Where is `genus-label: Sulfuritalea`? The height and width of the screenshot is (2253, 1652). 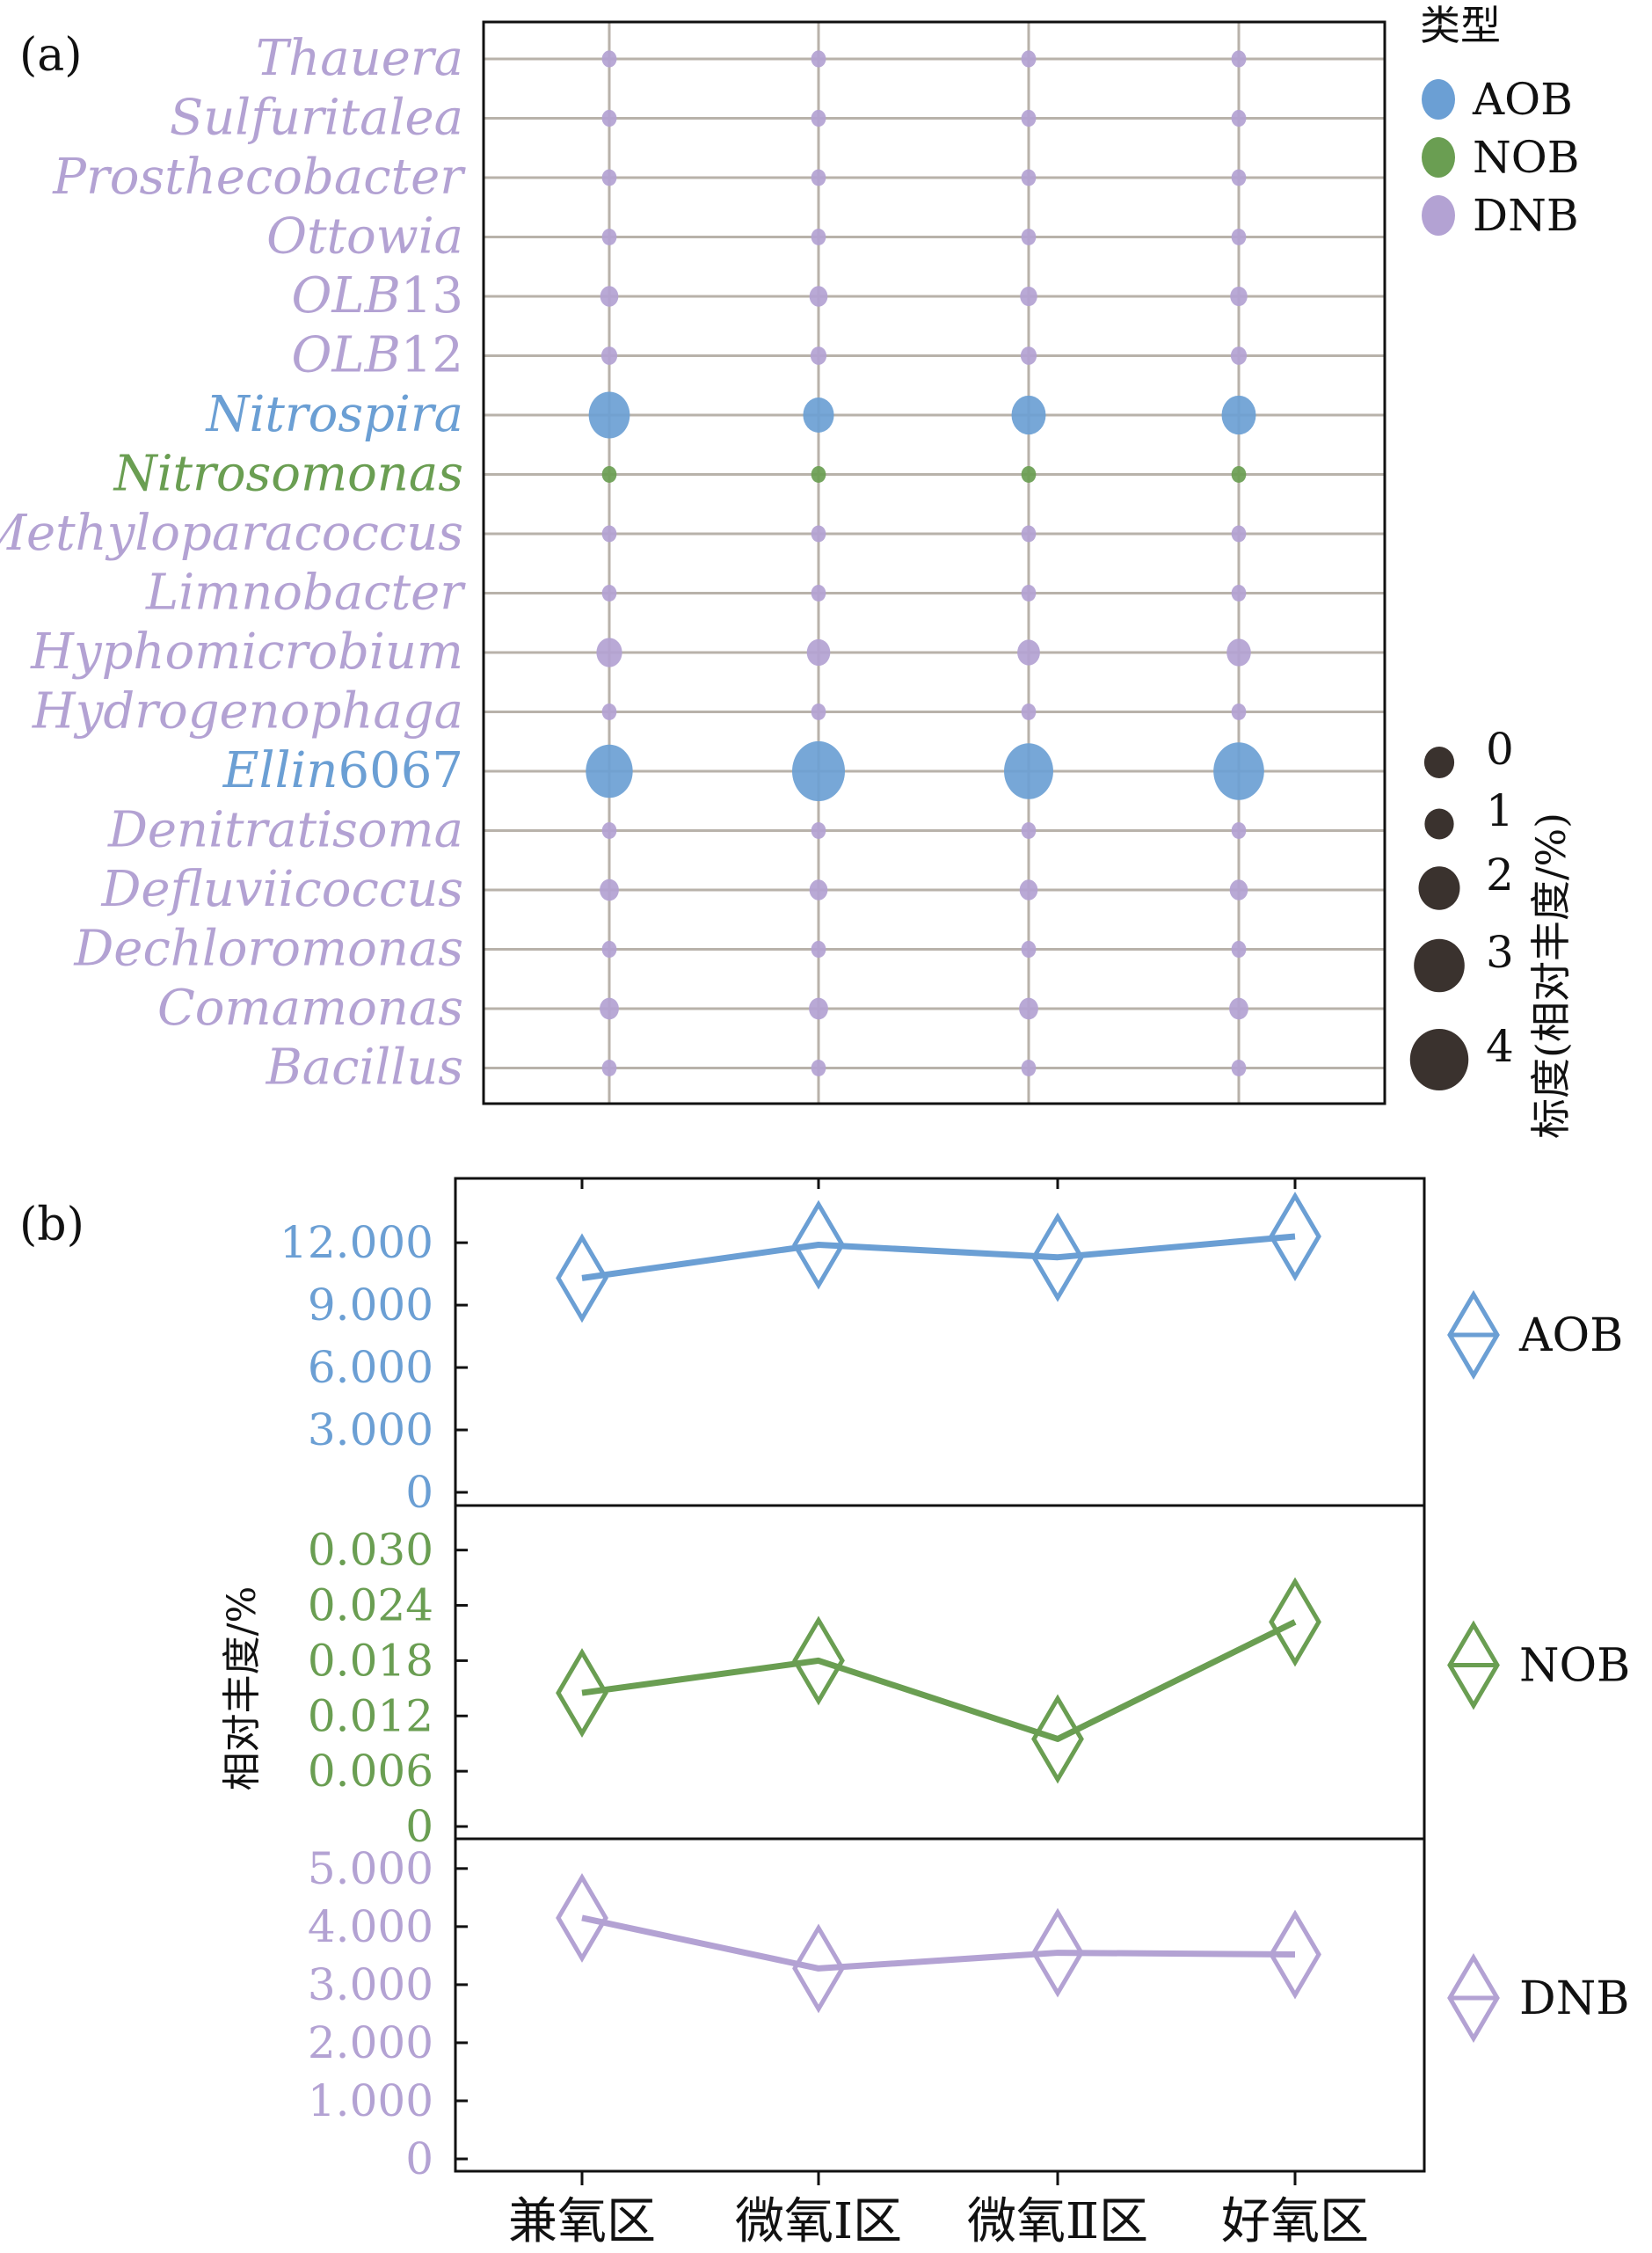
genus-label: Sulfuritalea is located at coordinates (317, 118).